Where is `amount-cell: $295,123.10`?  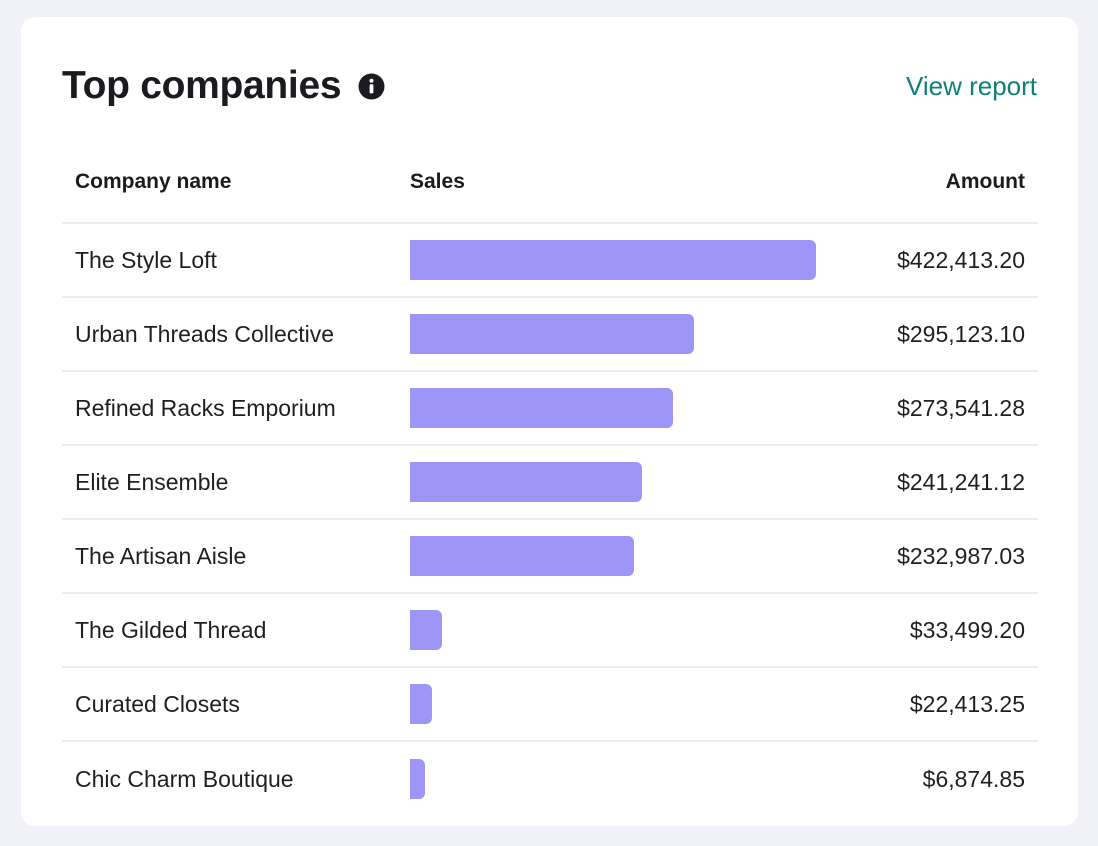
amount-cell: $295,123.10 is located at coordinates (961, 333).